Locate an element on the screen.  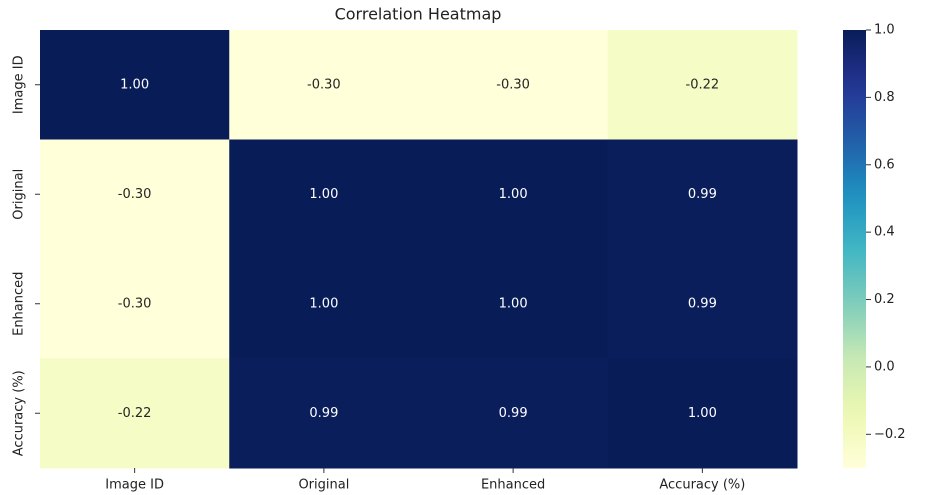
y-tick-label: Original is located at coordinates (19, 194).